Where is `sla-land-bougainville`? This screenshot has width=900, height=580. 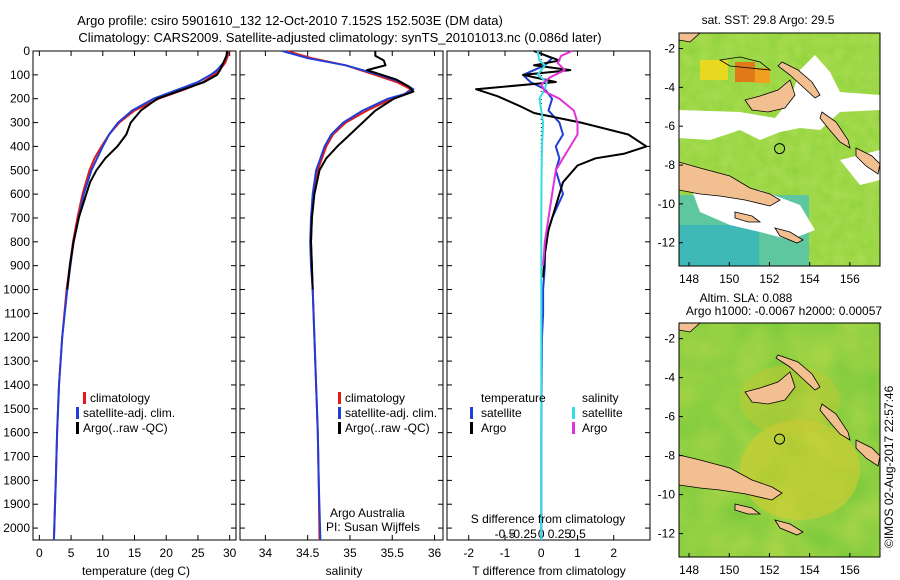 sla-land-bougainville is located at coordinates (835, 422).